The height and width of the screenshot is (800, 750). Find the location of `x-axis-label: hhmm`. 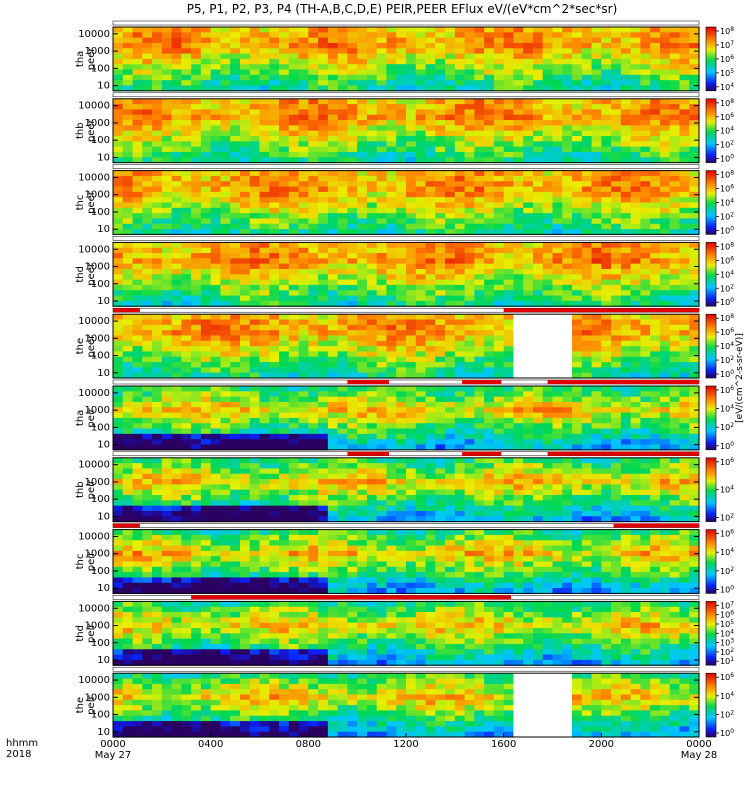

x-axis-label: hhmm is located at coordinates (22, 743).